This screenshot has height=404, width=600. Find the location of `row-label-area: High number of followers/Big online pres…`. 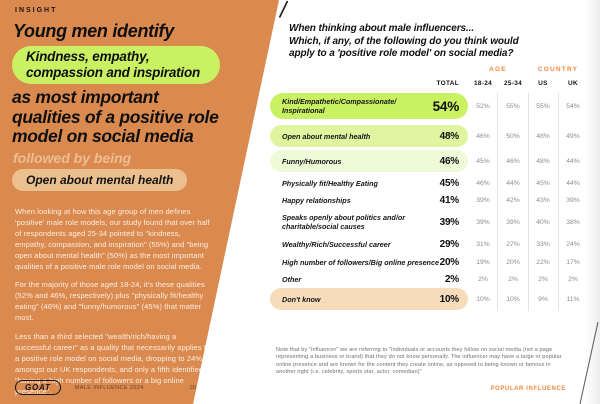

row-label-area: High number of followers/Big online pres… is located at coordinates (371, 262).